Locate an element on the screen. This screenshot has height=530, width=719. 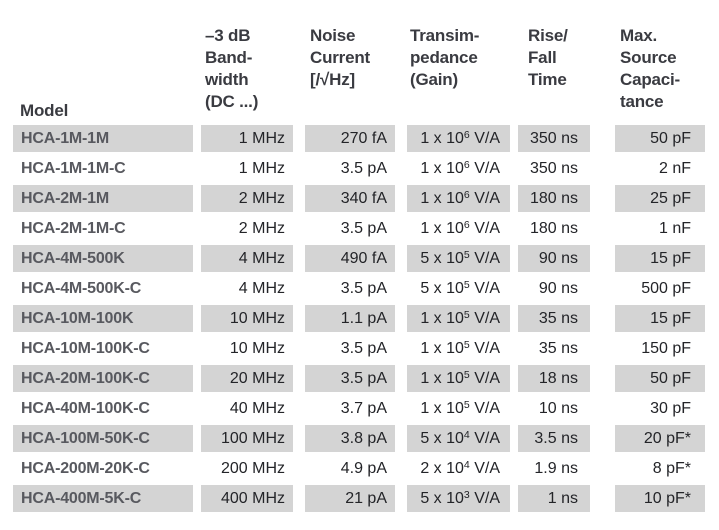
model-cell: HCA-20M-100K-C is located at coordinates (107, 378).